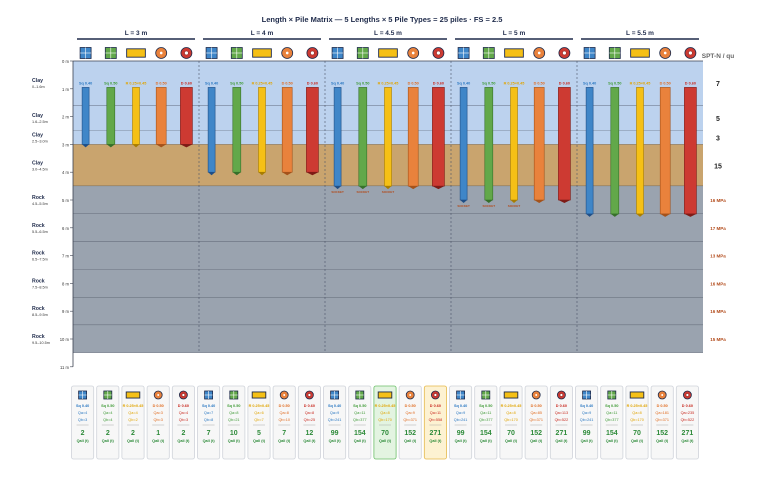 Image resolution: width=765 pixels, height=477 pixels. I want to click on capacity-card: R 0.25×0.45 Qa=6 Qb=7 5 Qall (t), so click(259, 422).